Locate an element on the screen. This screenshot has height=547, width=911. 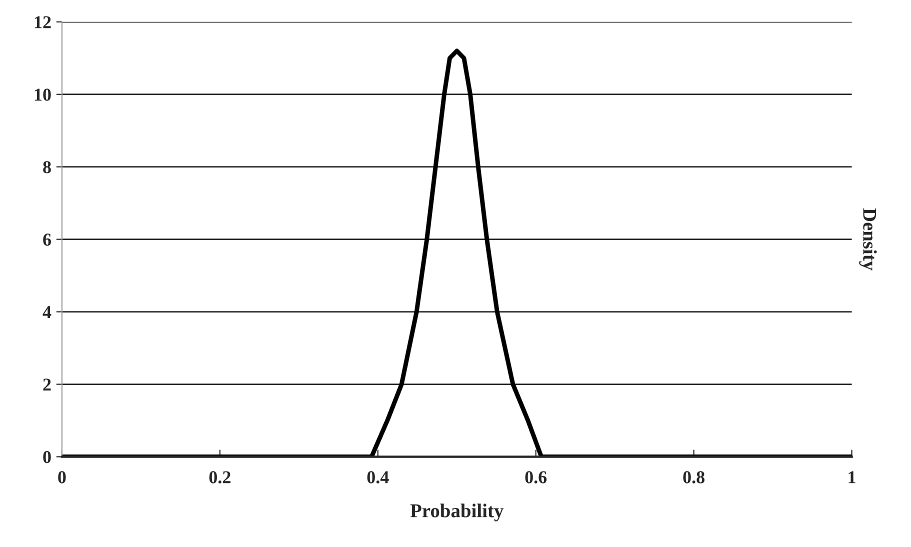
y-tick-label: 8 is located at coordinates (47, 167).